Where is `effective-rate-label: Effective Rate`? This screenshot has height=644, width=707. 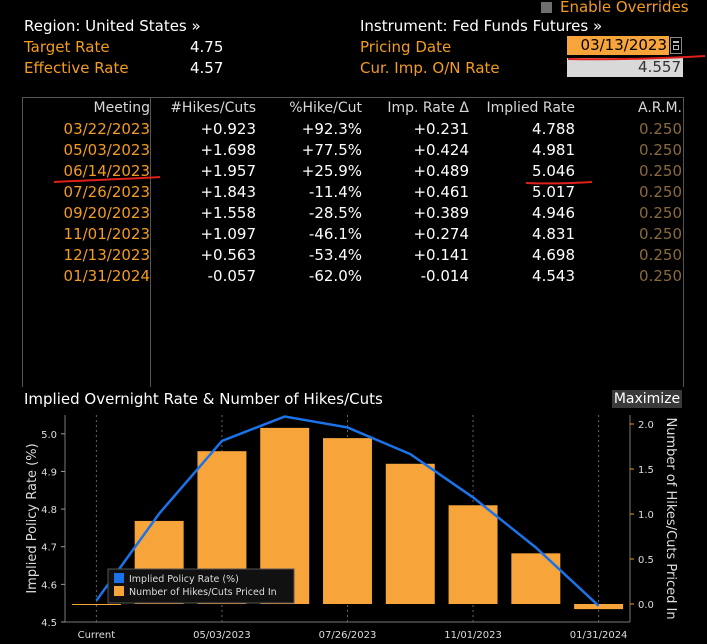 effective-rate-label: Effective Rate is located at coordinates (76, 68).